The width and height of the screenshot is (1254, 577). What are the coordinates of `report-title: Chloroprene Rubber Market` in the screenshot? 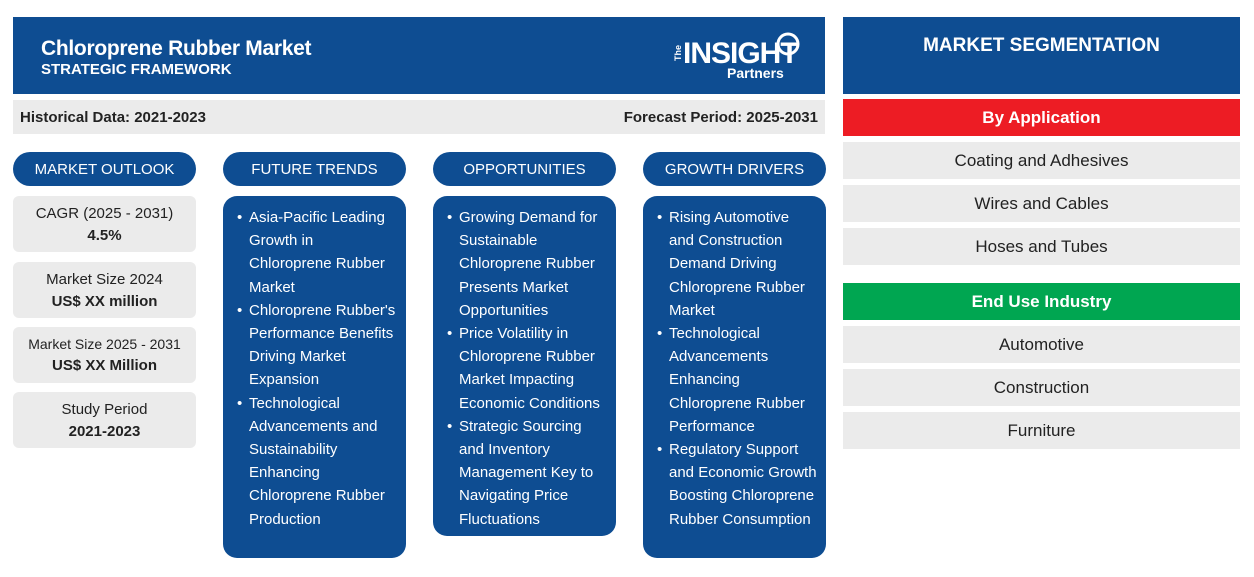 It's located at (176, 48).